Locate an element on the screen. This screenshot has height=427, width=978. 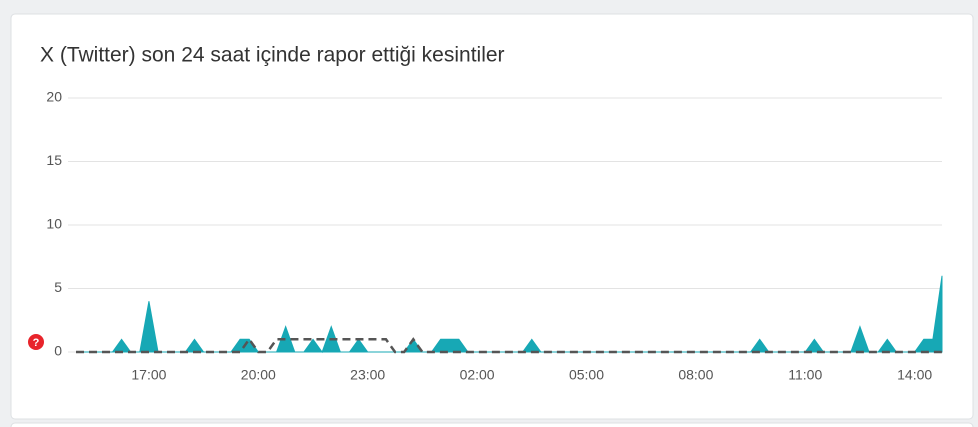
x-tick-label: 05:00 is located at coordinates (586, 375).